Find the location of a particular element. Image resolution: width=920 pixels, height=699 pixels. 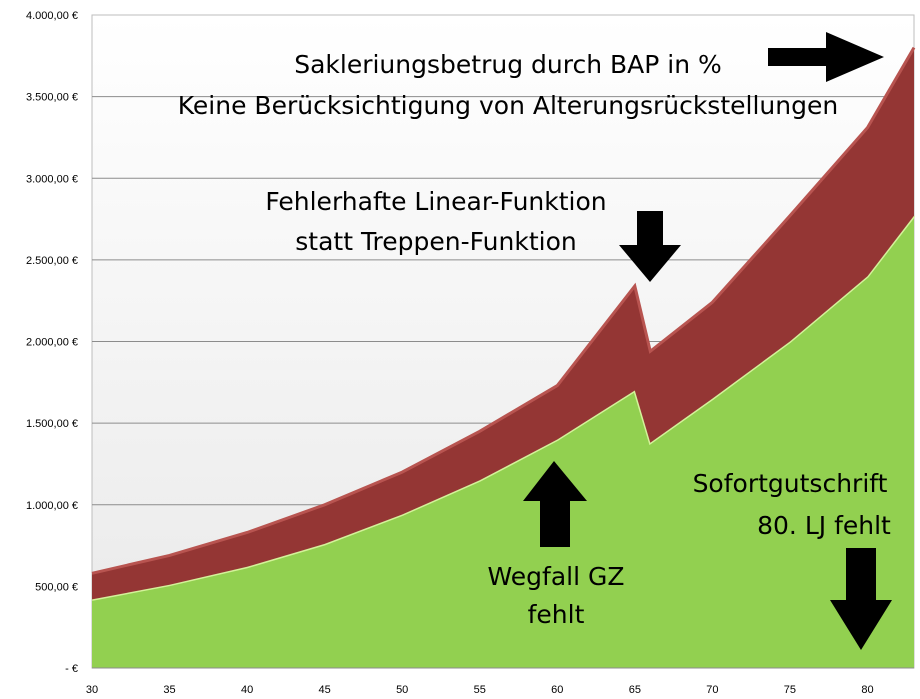

y-tick-label: 3.000,00 € is located at coordinates (52, 179).